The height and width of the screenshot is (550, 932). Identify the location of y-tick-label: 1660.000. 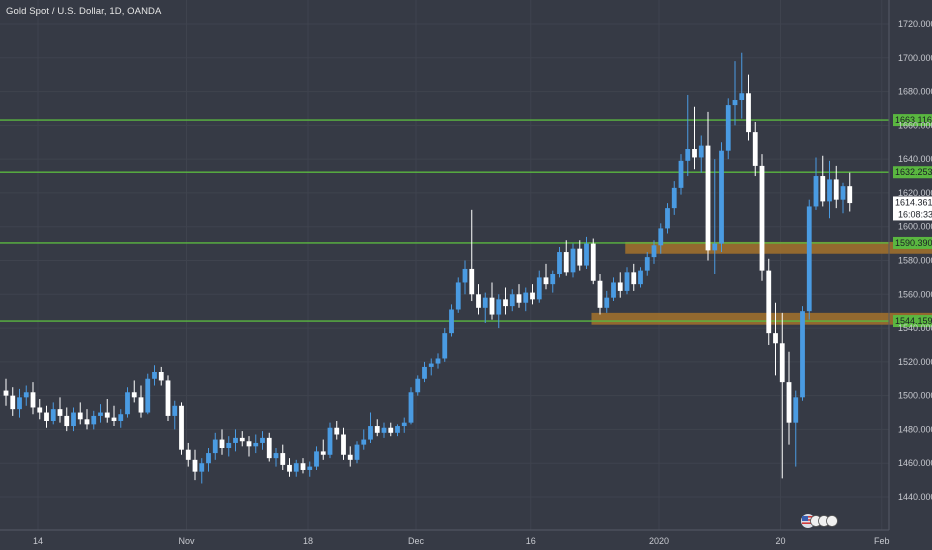
(915, 125).